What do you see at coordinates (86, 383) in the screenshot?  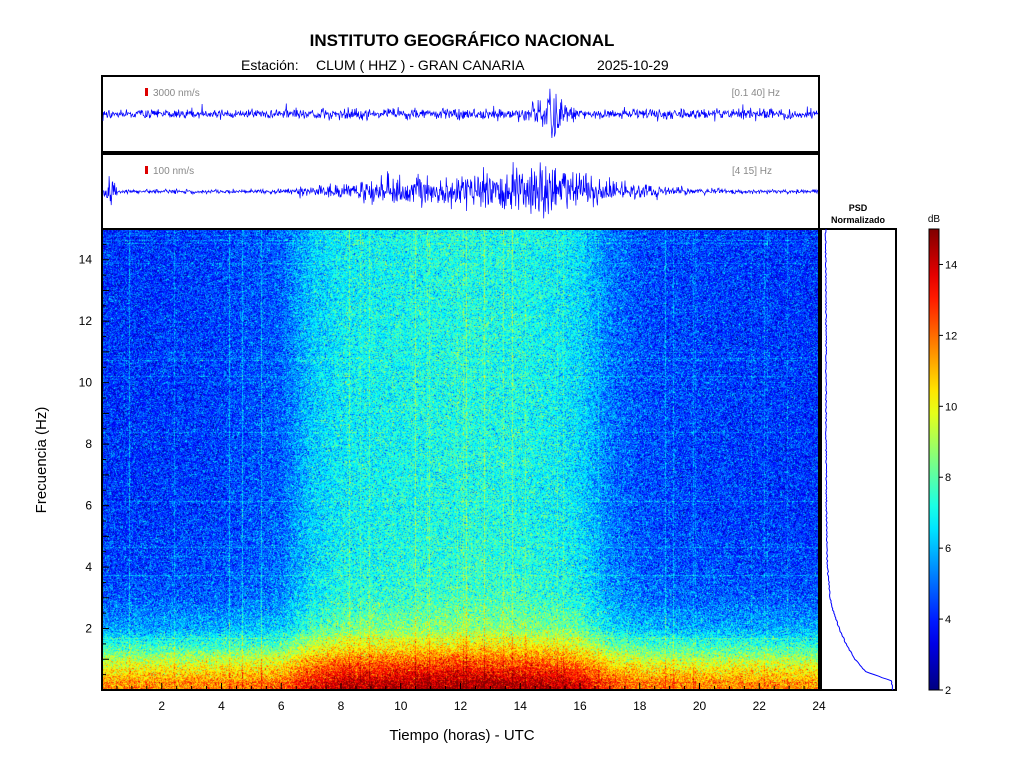 I see `y-tick-label: 10` at bounding box center [86, 383].